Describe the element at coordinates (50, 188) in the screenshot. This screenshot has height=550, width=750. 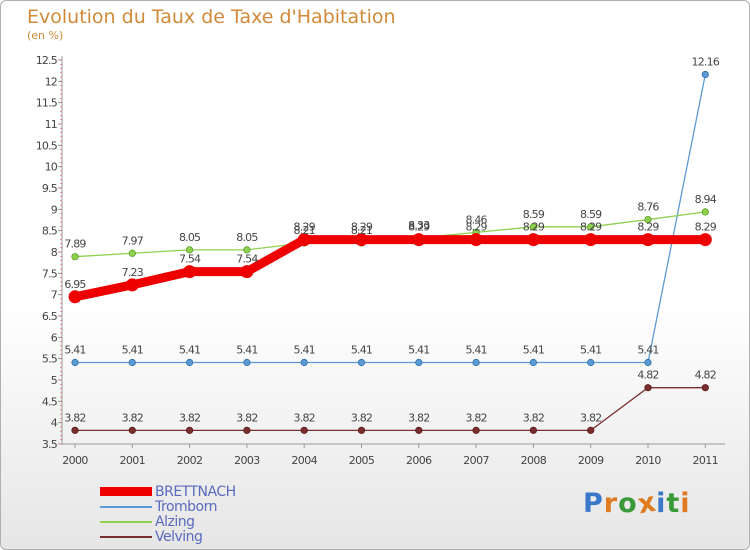
I see `y-tick-label: 9.5` at that location.